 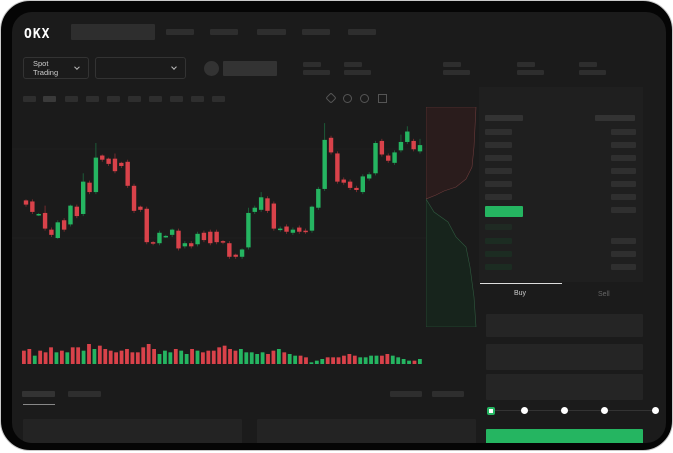 I want to click on tab-buy: Buy, so click(x=520, y=293).